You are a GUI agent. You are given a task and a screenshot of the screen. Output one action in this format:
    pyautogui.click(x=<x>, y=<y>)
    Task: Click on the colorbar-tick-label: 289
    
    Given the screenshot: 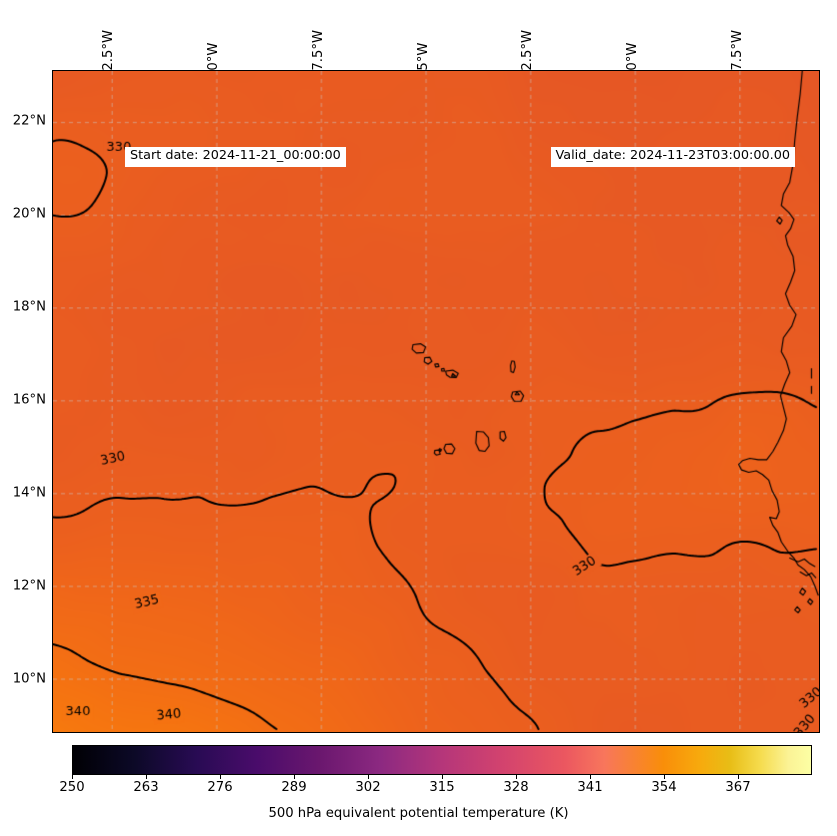 What is the action you would take?
    pyautogui.click(x=294, y=787)
    